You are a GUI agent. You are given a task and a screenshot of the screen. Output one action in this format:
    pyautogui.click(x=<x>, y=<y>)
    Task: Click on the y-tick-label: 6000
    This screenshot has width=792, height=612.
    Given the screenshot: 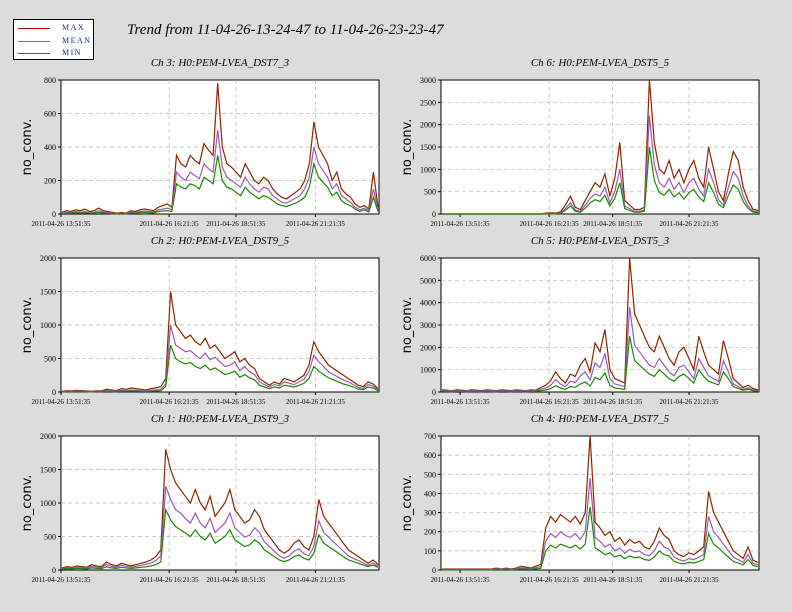 What is the action you would take?
    pyautogui.click(x=428, y=258)
    